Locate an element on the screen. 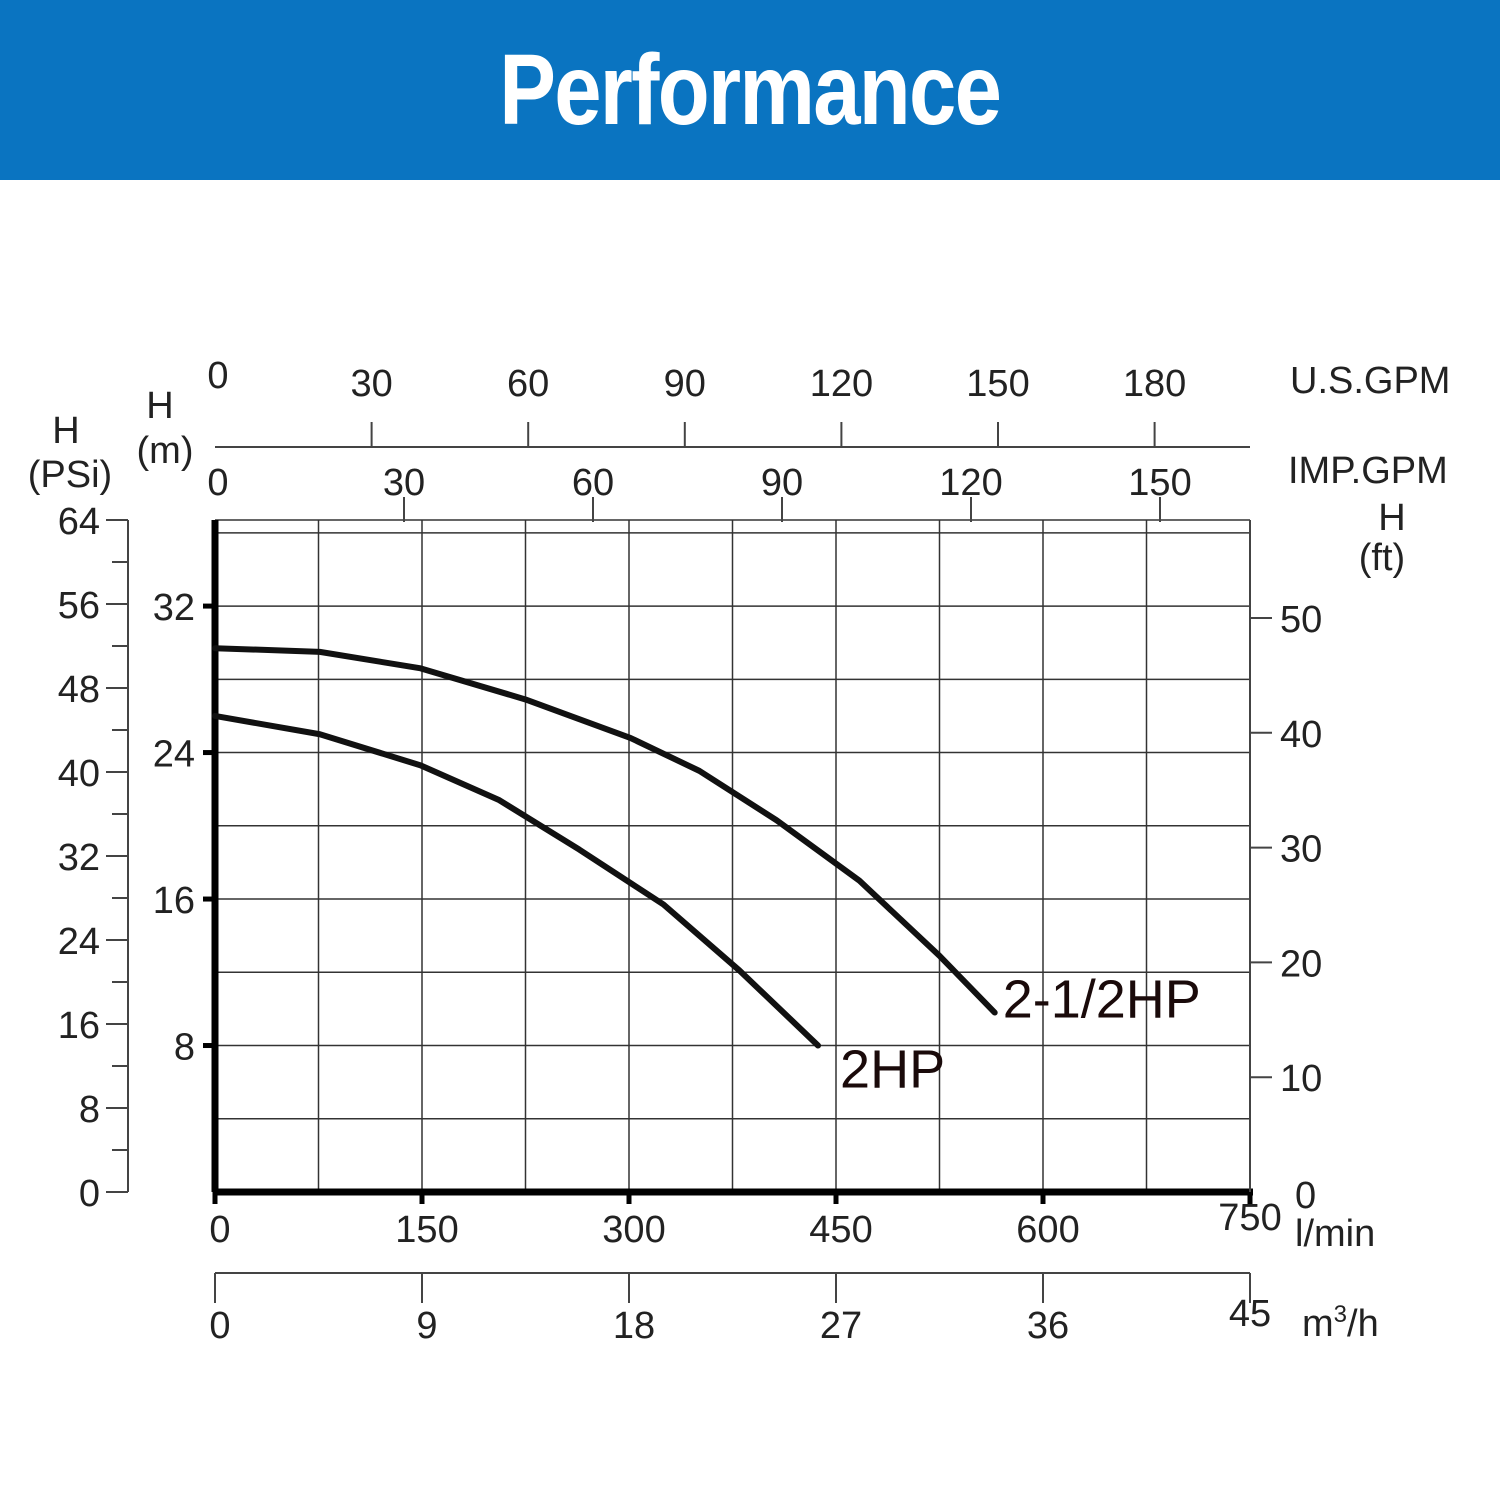 The image size is (1500, 1500). x-tick-label: 300 is located at coordinates (633, 1230).